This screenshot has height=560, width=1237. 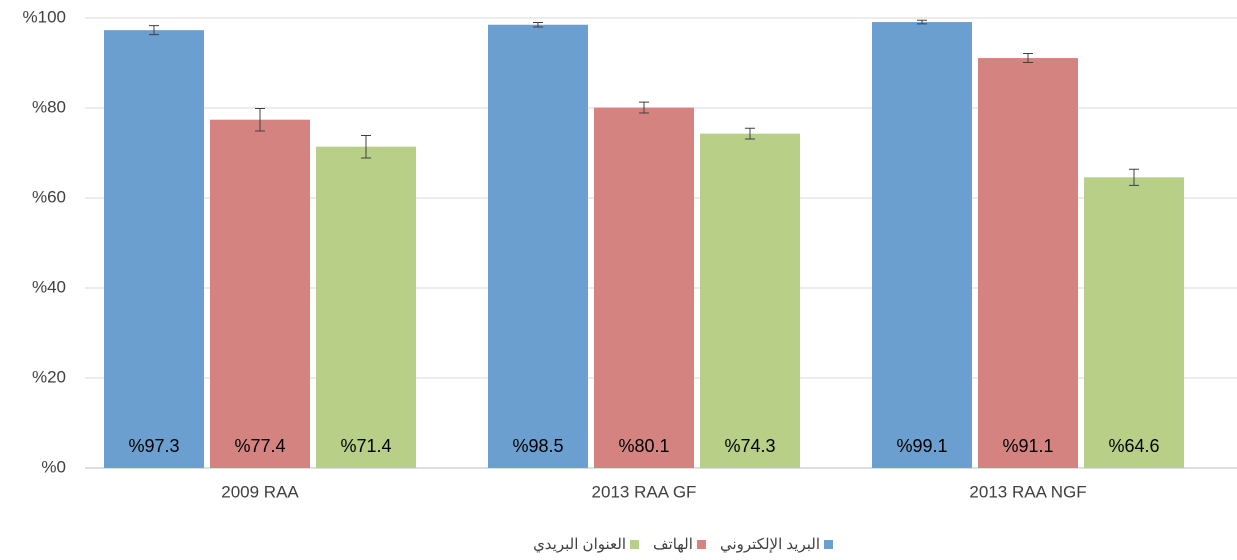 I want to click on y-tick-label: %20, so click(x=49, y=376).